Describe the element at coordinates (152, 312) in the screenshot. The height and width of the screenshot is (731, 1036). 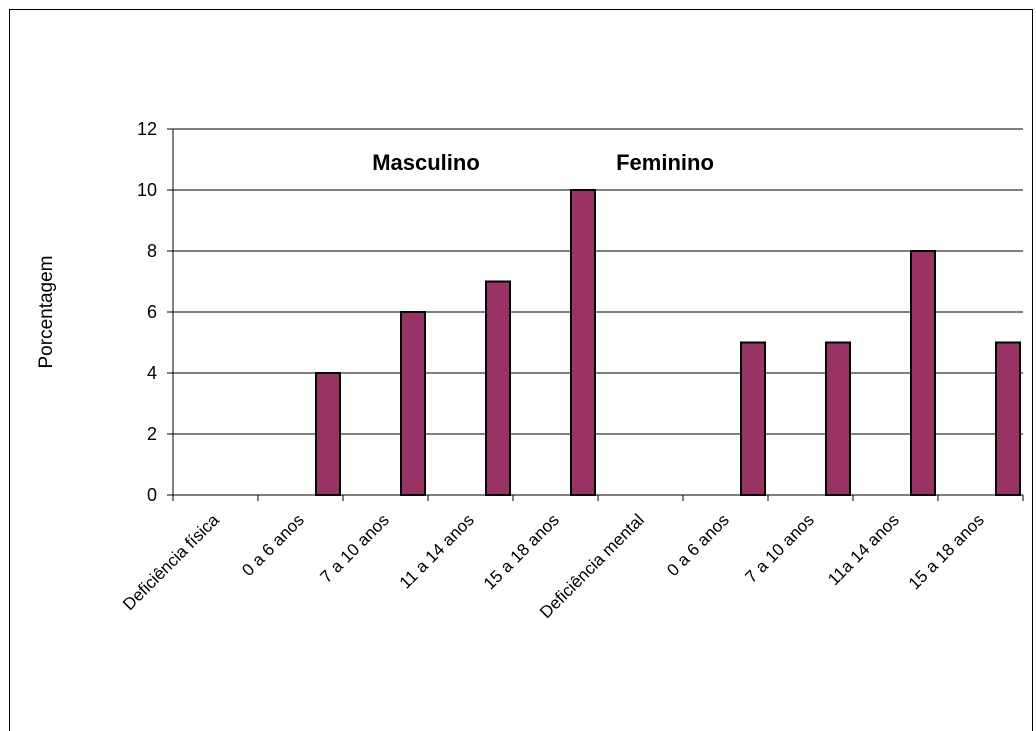
I see `y-tick-label: 6` at that location.